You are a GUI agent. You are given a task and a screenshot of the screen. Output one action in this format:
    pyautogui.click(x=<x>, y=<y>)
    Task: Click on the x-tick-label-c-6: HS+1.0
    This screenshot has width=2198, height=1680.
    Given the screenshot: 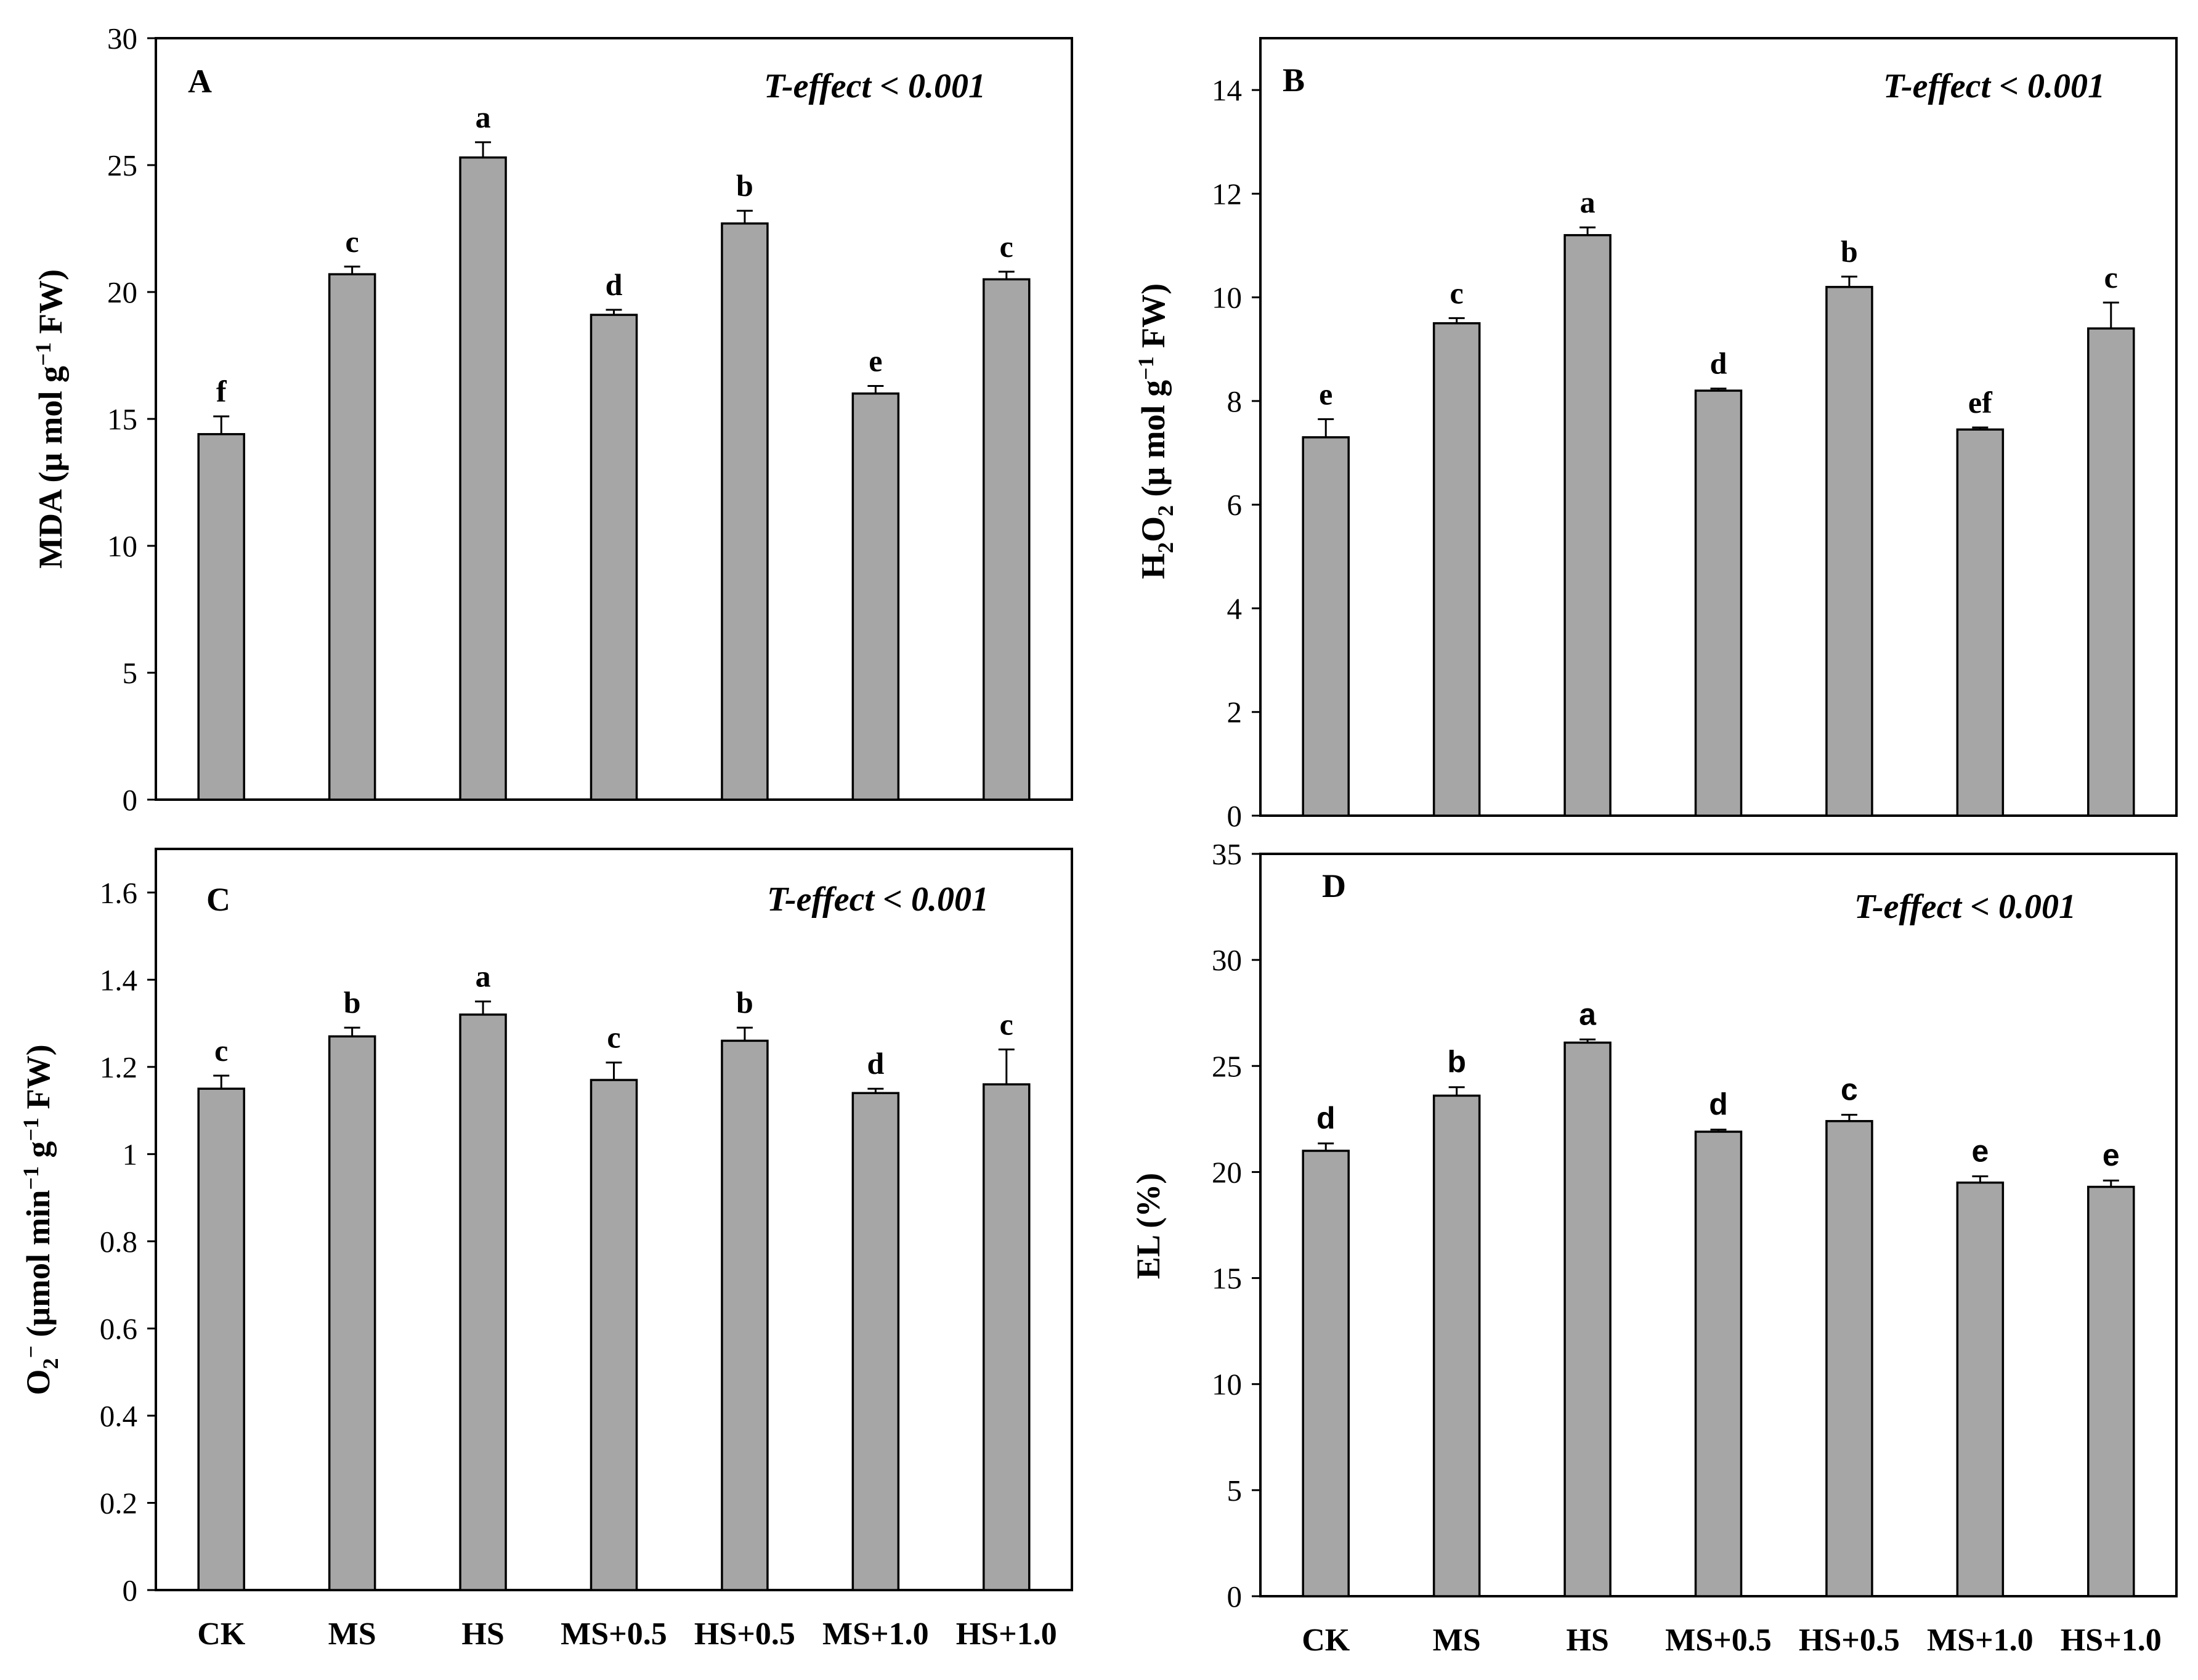 What is the action you would take?
    pyautogui.click(x=1006, y=1635)
    